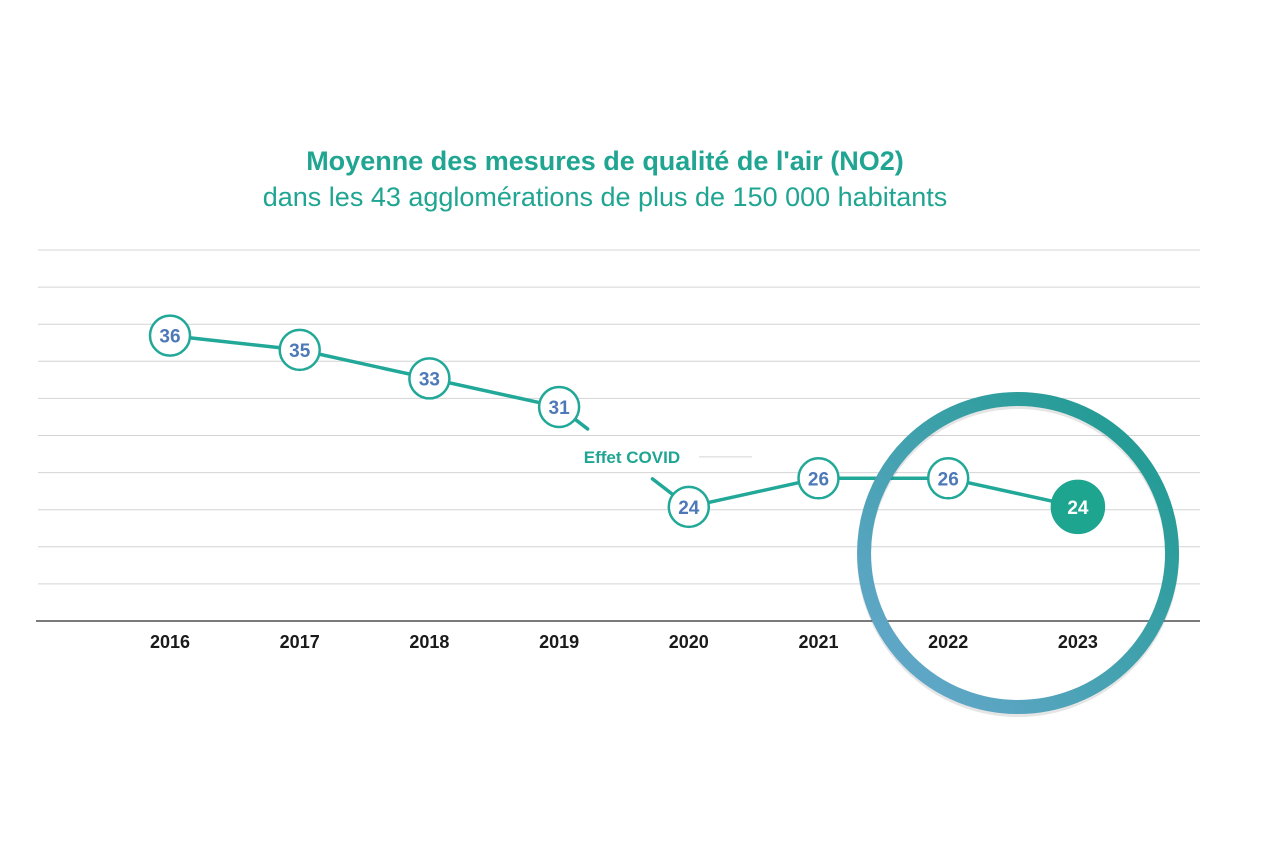  Describe the element at coordinates (948, 642) in the screenshot. I see `x-tick-label: 2022` at that location.